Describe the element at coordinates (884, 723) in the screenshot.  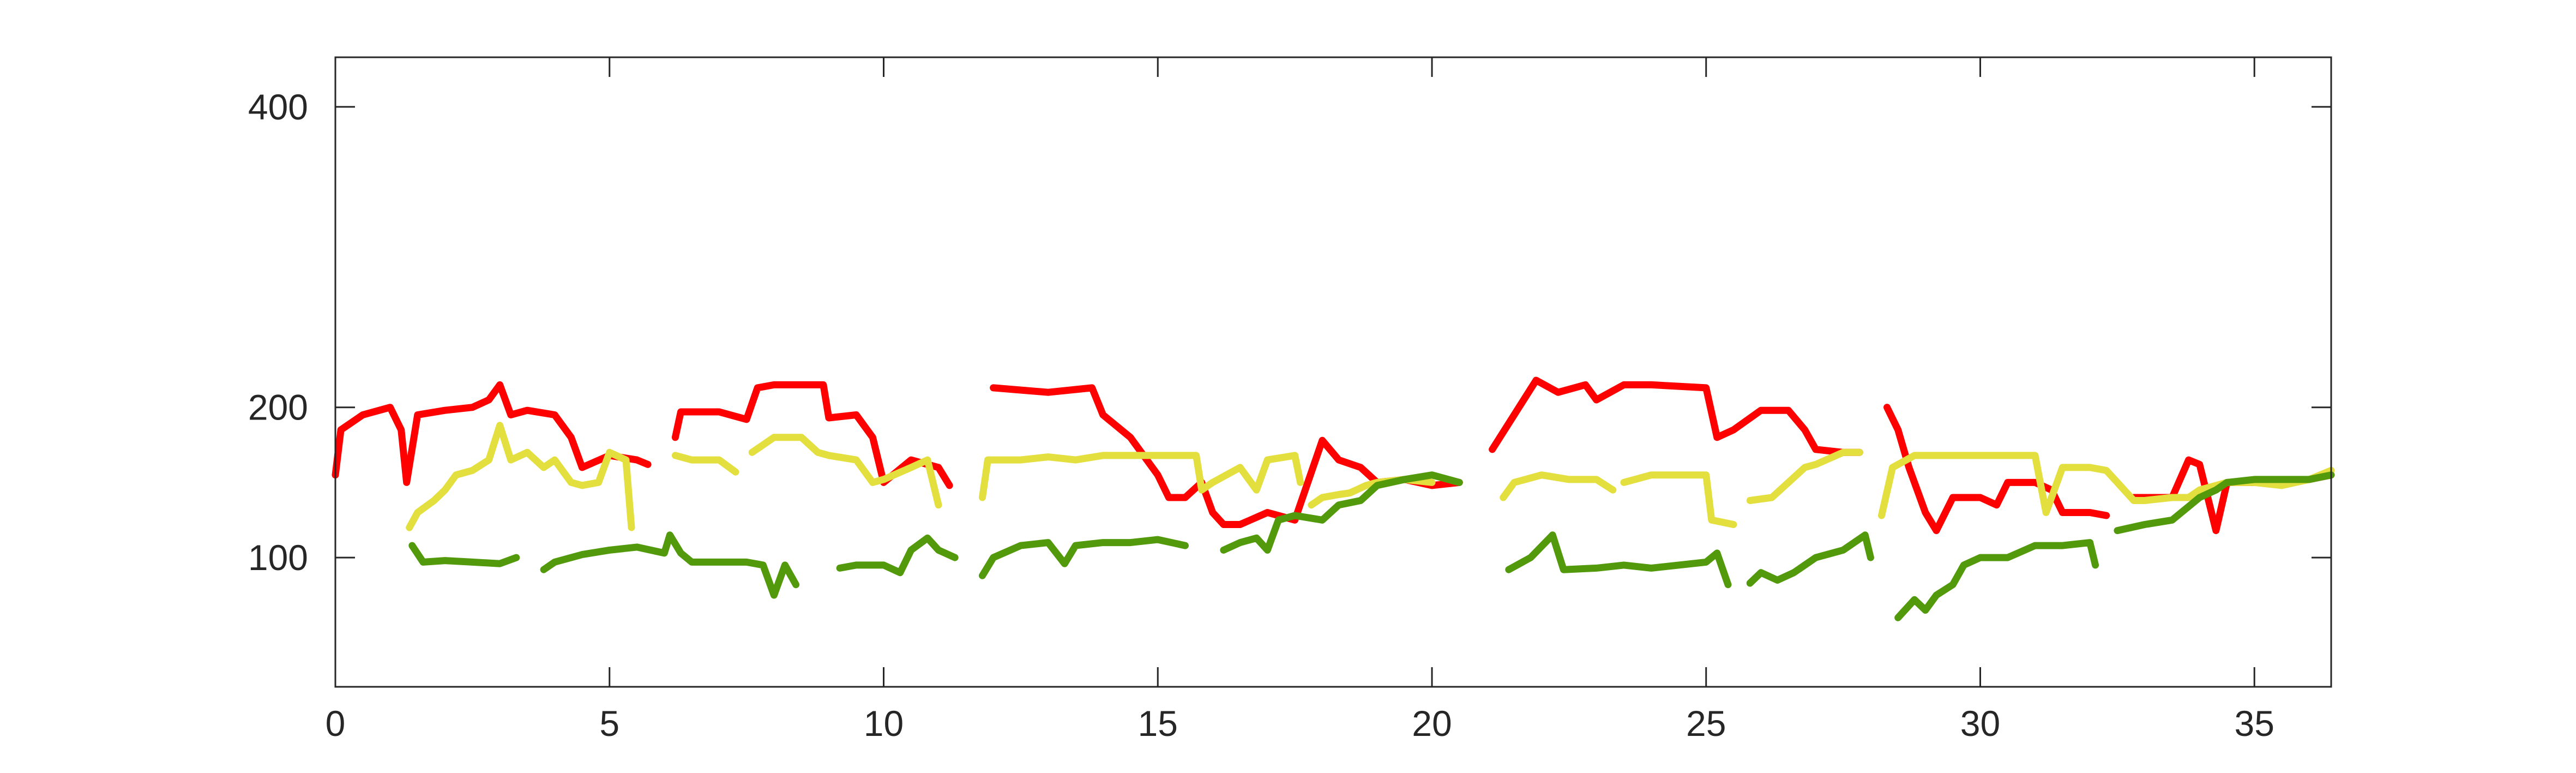
I see `x-tick-label: 10` at that location.